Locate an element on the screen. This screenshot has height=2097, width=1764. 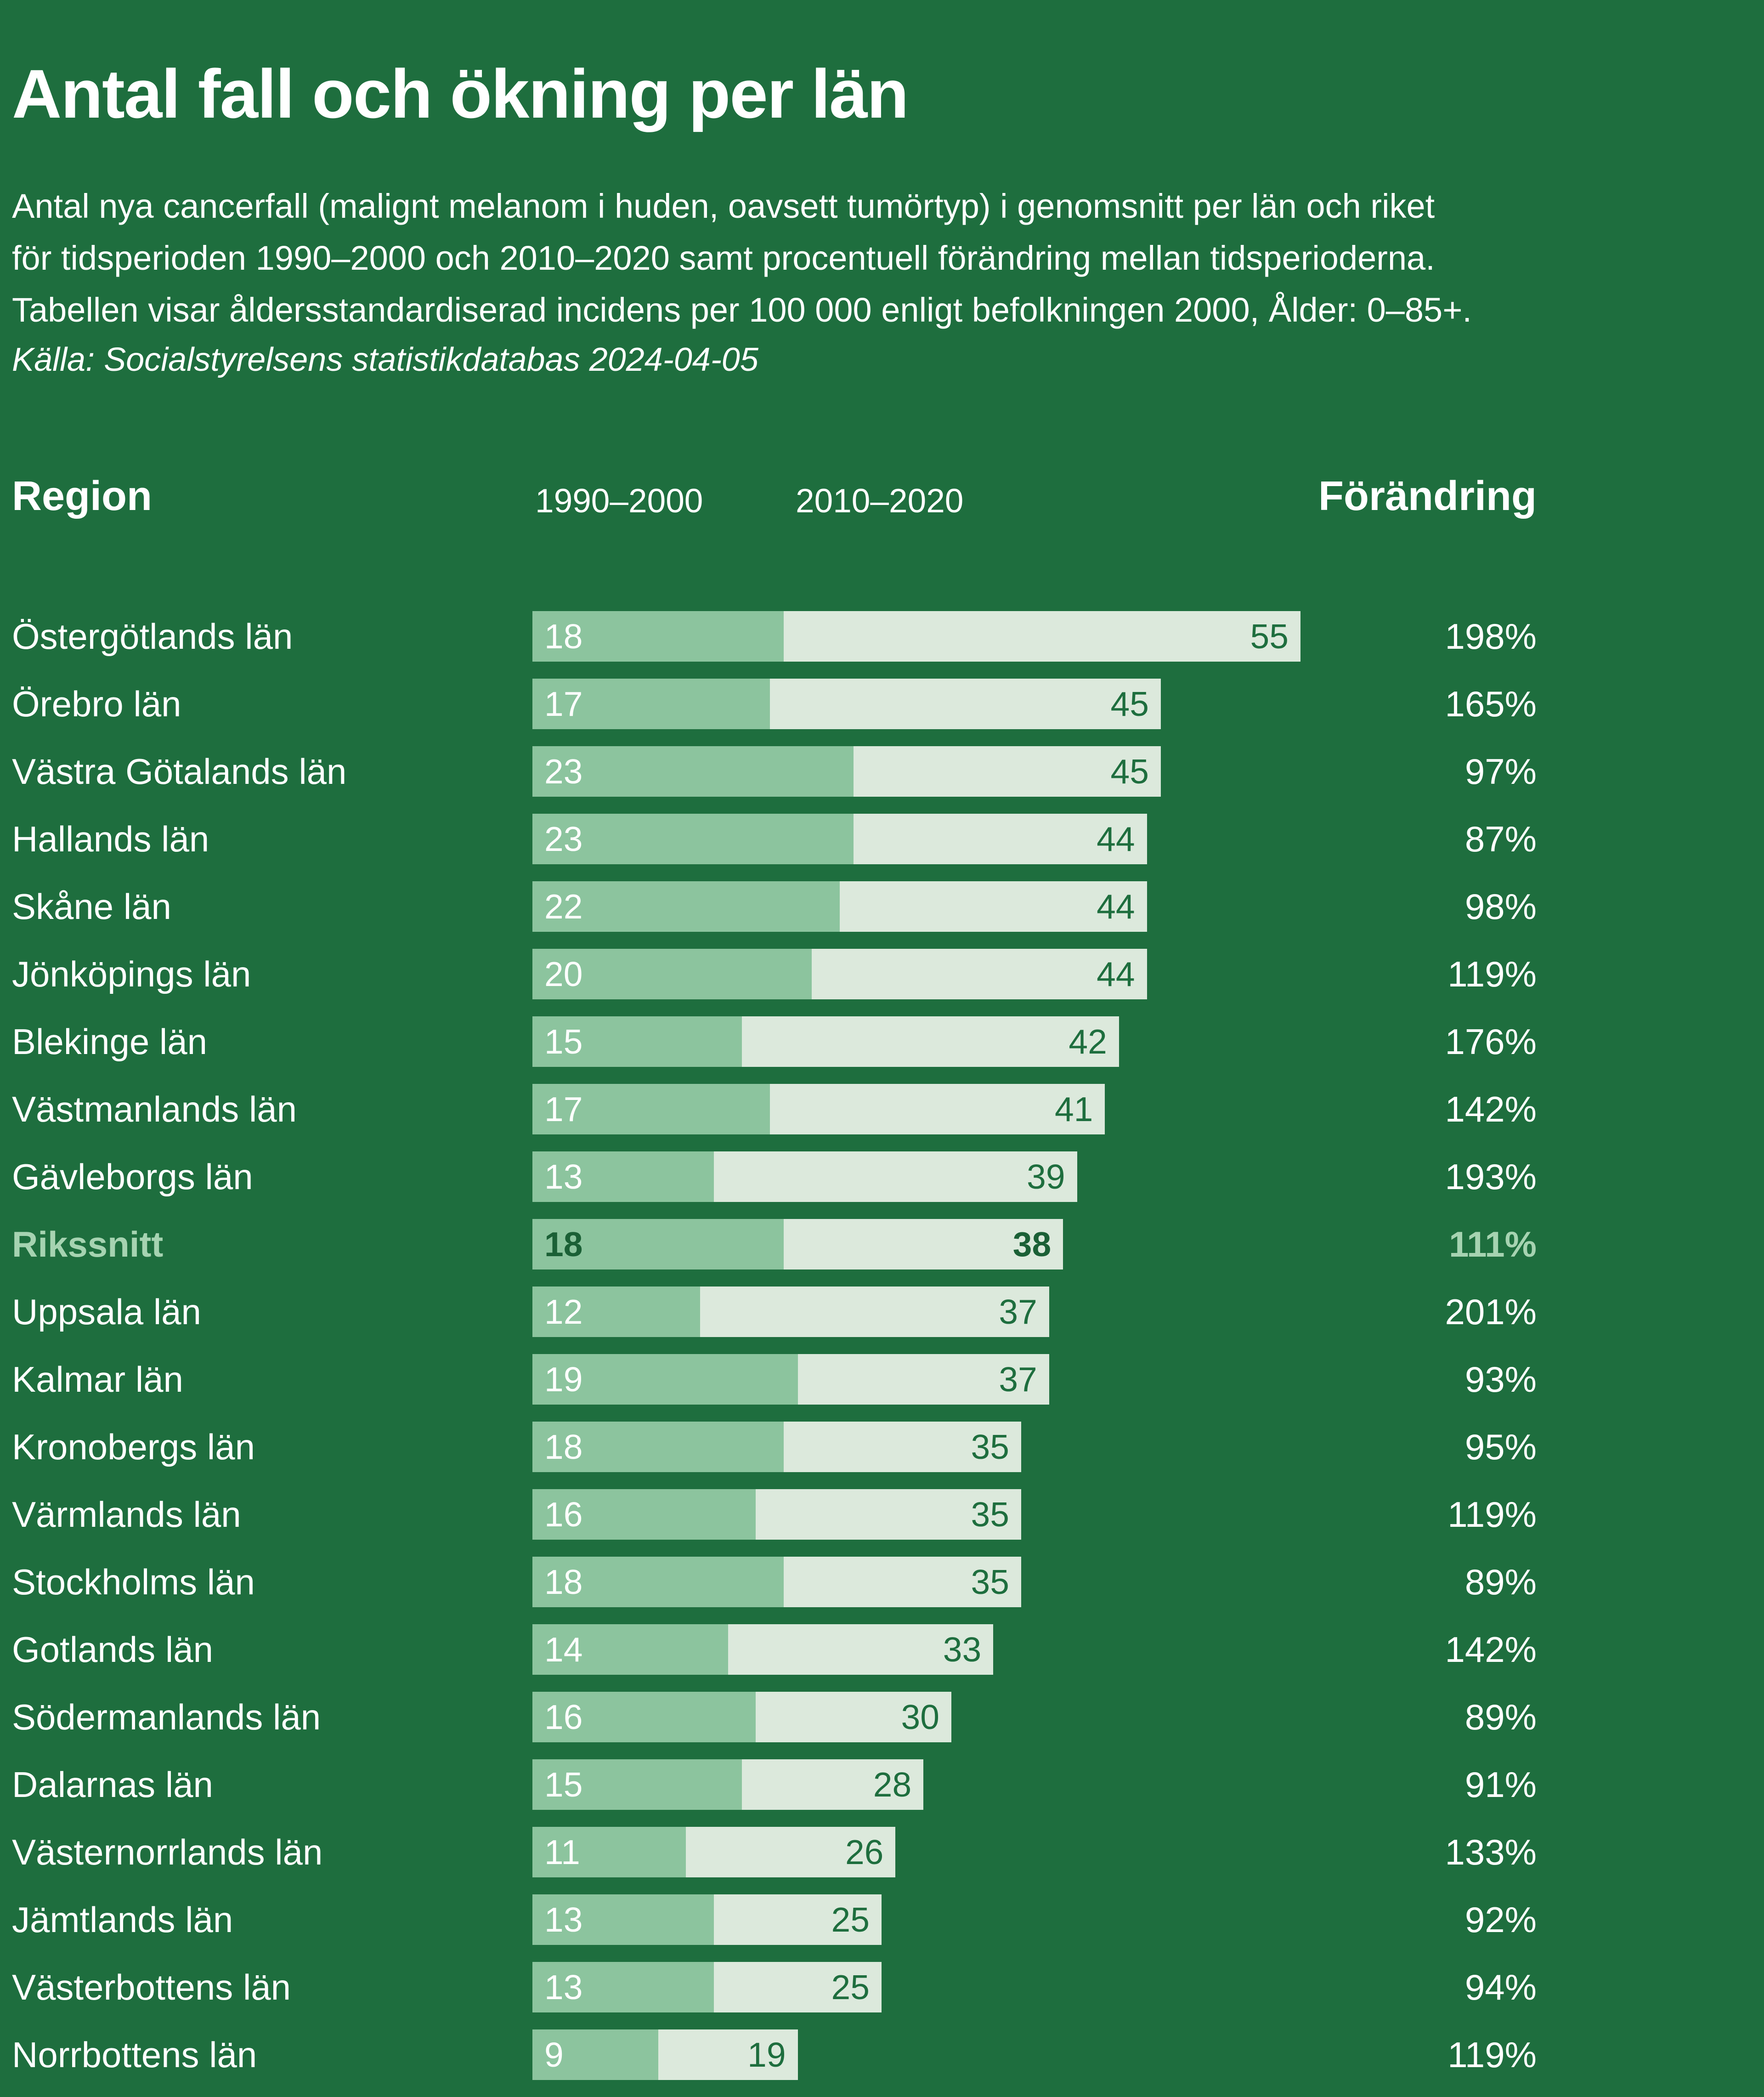
bar: 23 44 is located at coordinates (839, 839).